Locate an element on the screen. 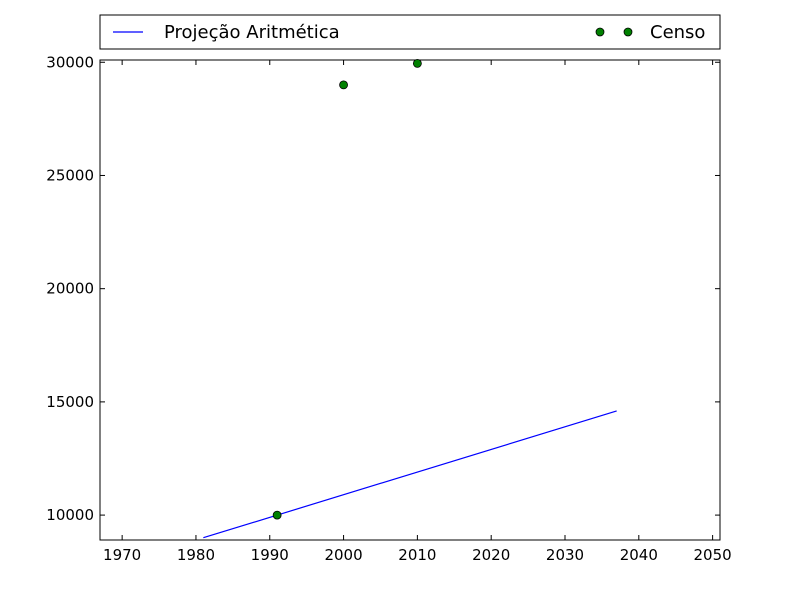  legend-label-projecao: Projeção Aritmética is located at coordinates (252, 32).